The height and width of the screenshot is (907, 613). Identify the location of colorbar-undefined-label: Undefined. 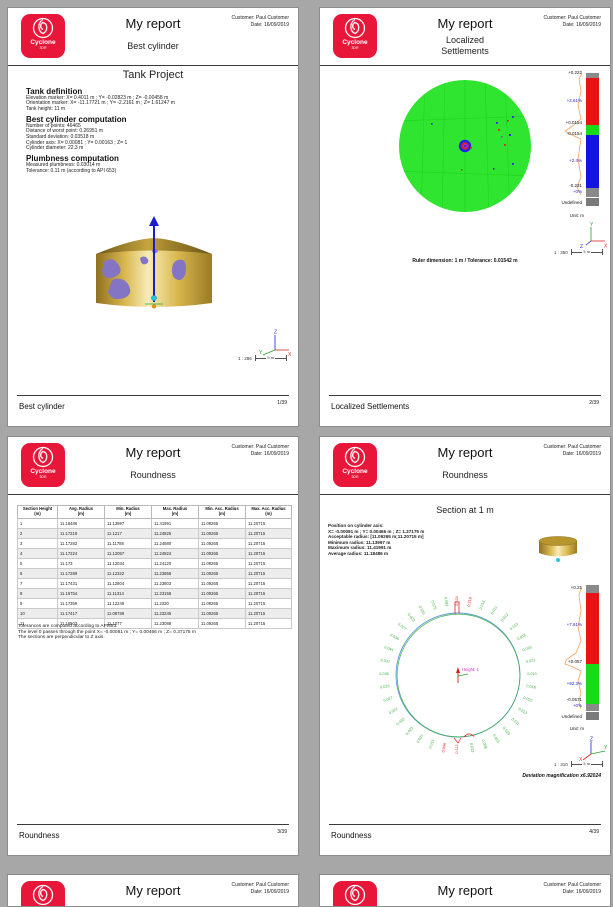
(571, 716).